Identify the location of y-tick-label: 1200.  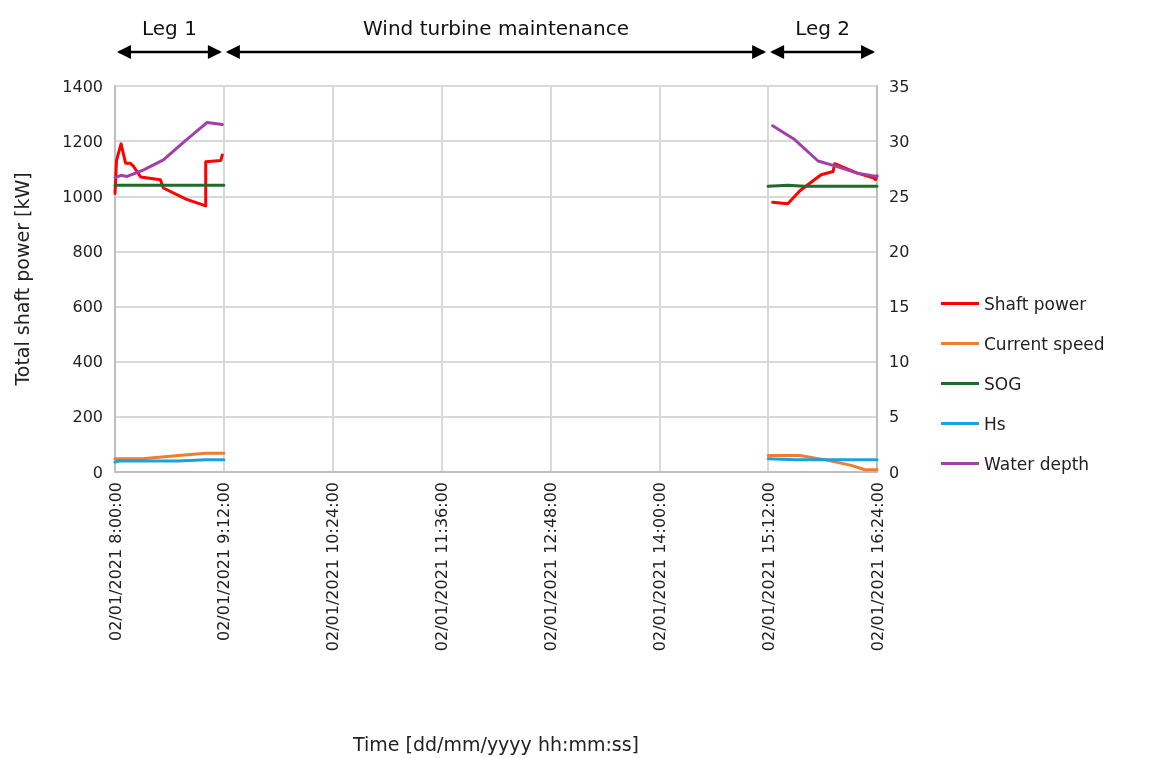
(82, 141).